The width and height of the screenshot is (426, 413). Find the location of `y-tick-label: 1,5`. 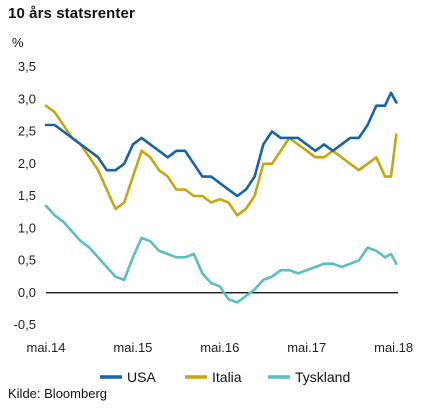

y-tick-label: 1,5 is located at coordinates (27, 195).